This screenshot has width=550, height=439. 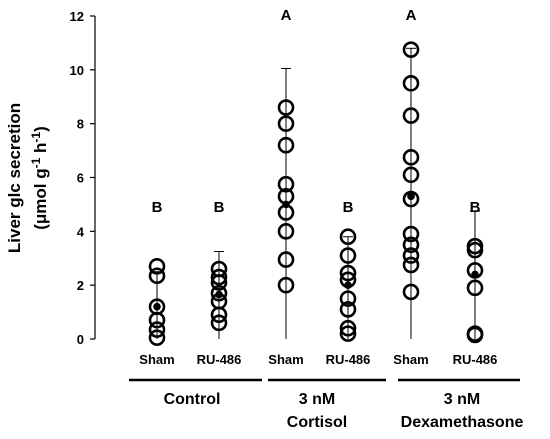 What do you see at coordinates (462, 422) in the screenshot?
I see `condition-dexamethasone: Dexamethasone` at bounding box center [462, 422].